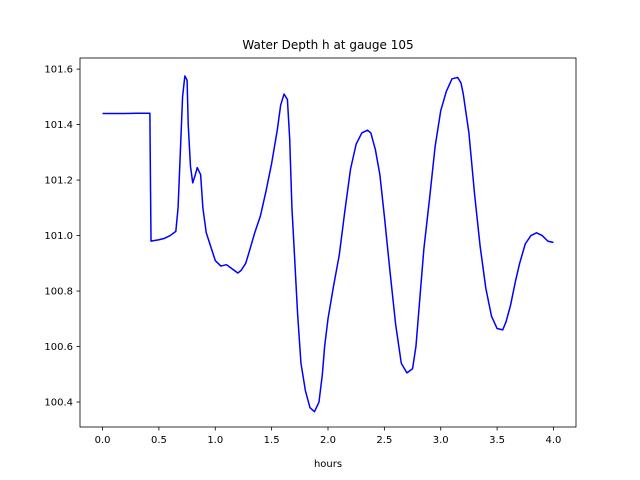 This screenshot has width=640, height=480. Describe the element at coordinates (497, 440) in the screenshot. I see `x-tick-label: 3.5` at that location.